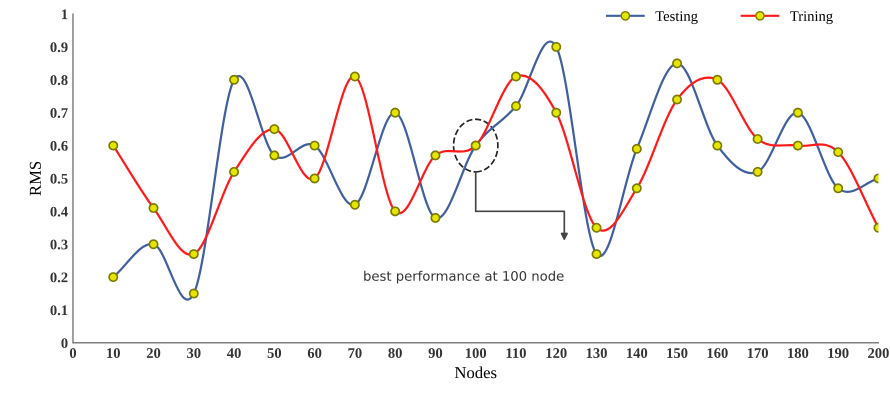  Describe the element at coordinates (596, 353) in the screenshot. I see `x-tick-label: 130` at that location.